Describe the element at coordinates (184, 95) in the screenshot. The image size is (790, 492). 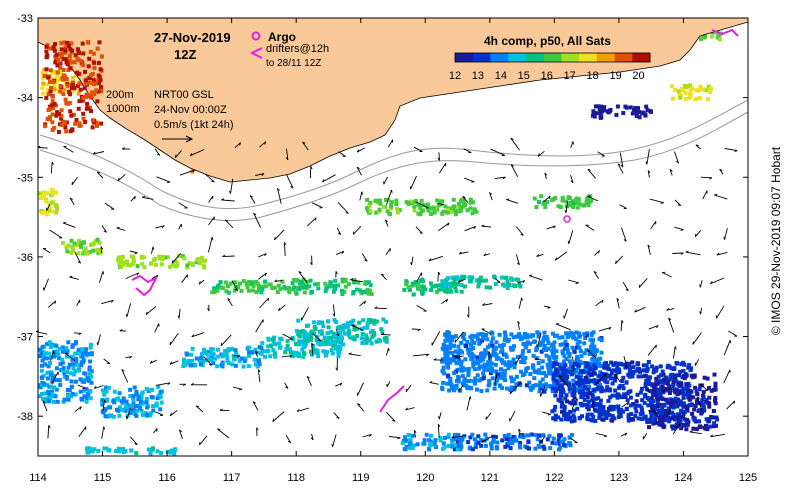
I see `altimetry-label: NRT00 GSL` at that location.